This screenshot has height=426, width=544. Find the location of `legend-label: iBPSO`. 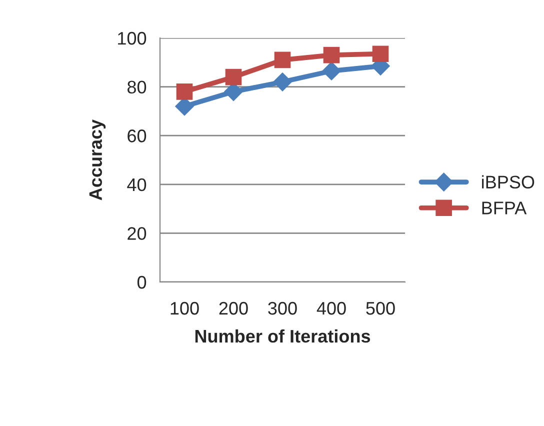

legend-label: iBPSO is located at coordinates (508, 182).